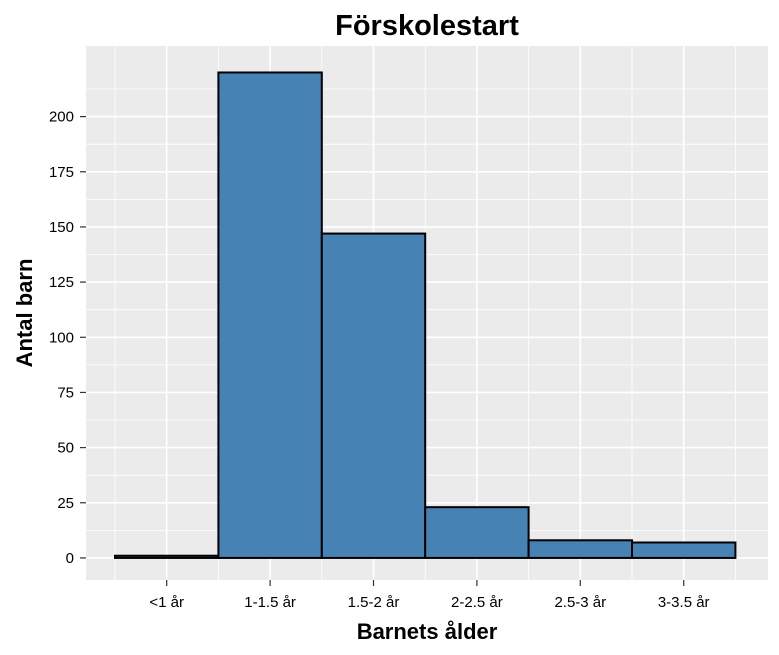 The width and height of the screenshot is (779, 655). I want to click on x-tick-label: 2.5-3 år, so click(580, 602).